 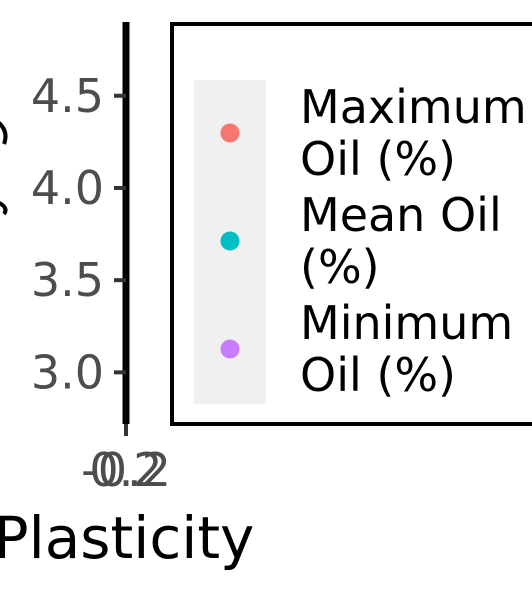 I want to click on y-axis: 3.0 3.5 4.0 4.5, so click(x=80, y=223).